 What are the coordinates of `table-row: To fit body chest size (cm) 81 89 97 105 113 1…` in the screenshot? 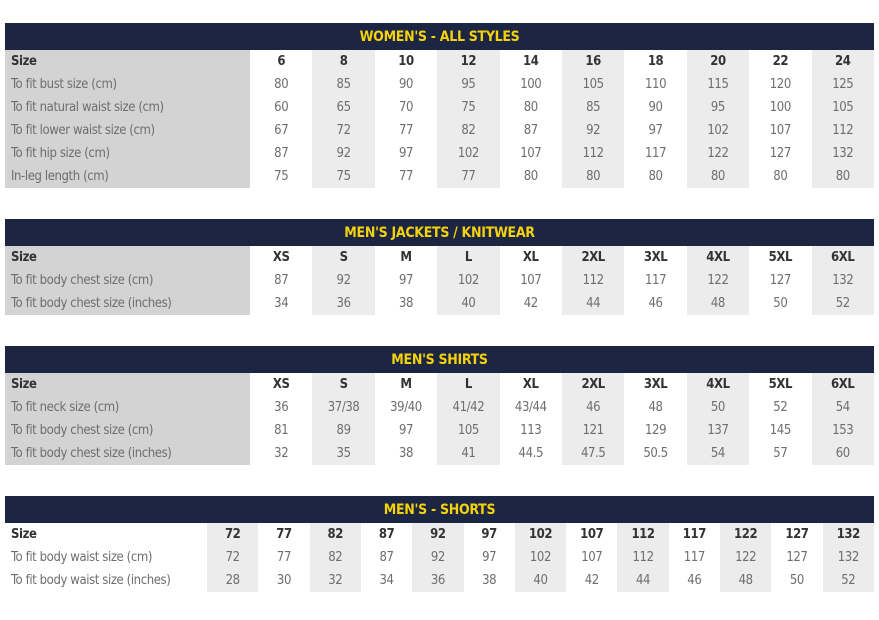 It's located at (439, 430).